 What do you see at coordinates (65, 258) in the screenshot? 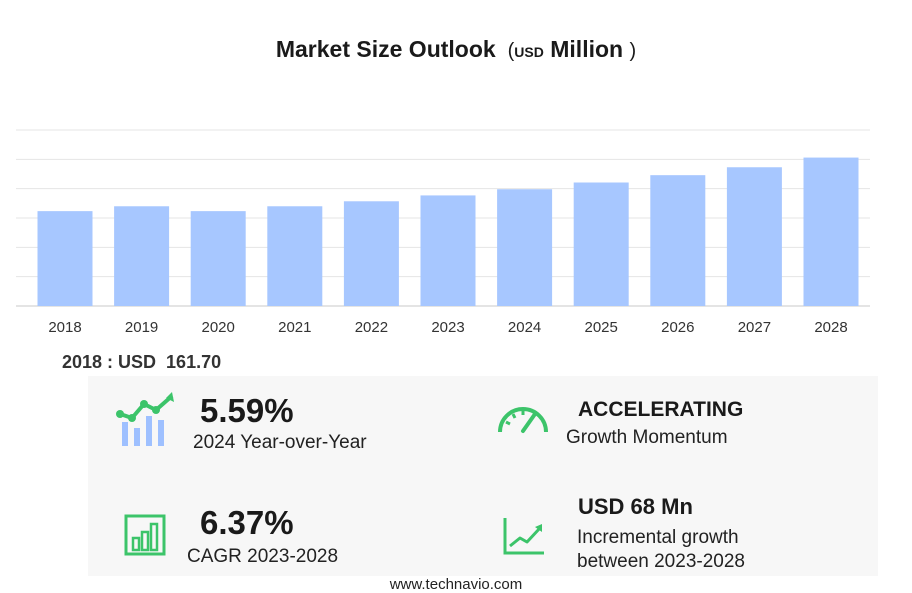
I see `bar-2018` at bounding box center [65, 258].